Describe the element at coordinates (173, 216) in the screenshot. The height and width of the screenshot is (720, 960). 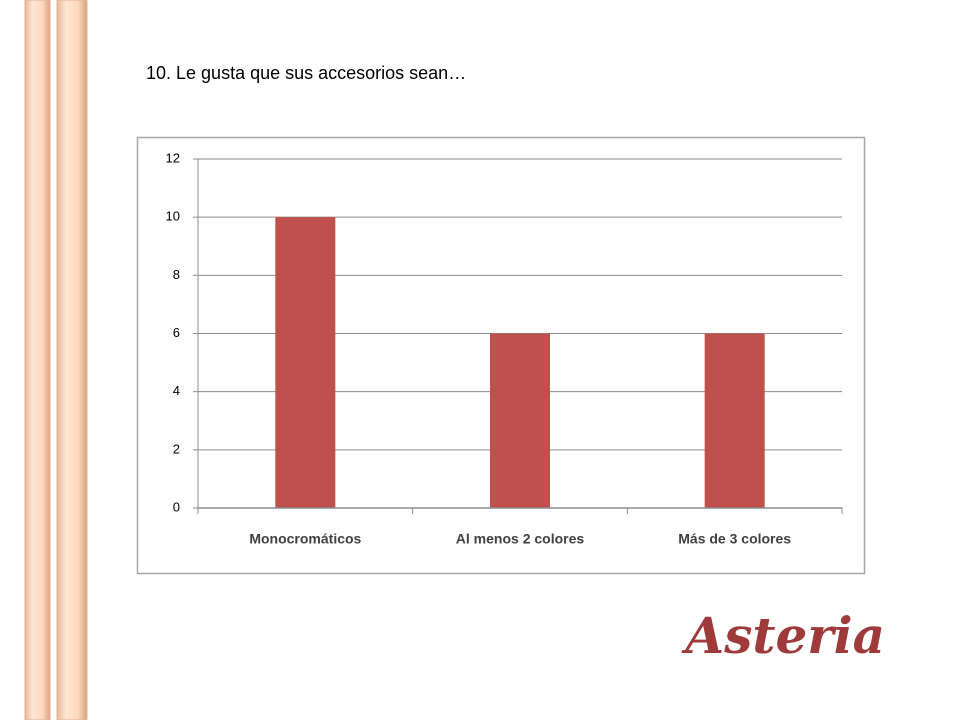
I see `y-tick-label: 10` at that location.